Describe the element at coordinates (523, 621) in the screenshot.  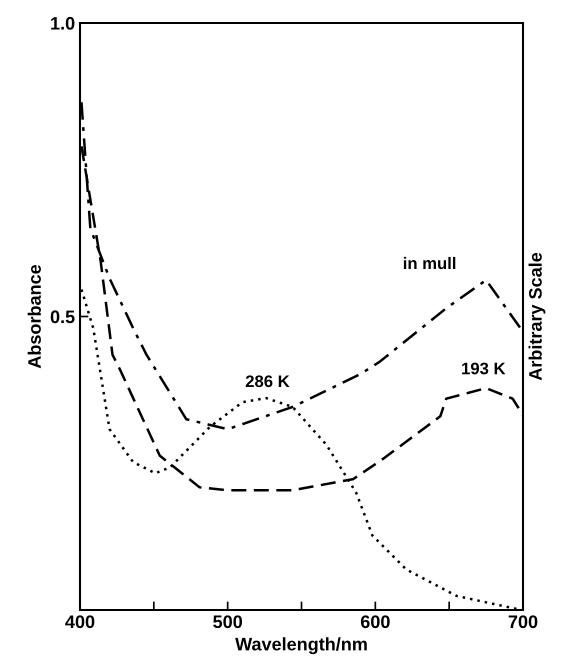
I see `x-tick-label: 700` at that location.